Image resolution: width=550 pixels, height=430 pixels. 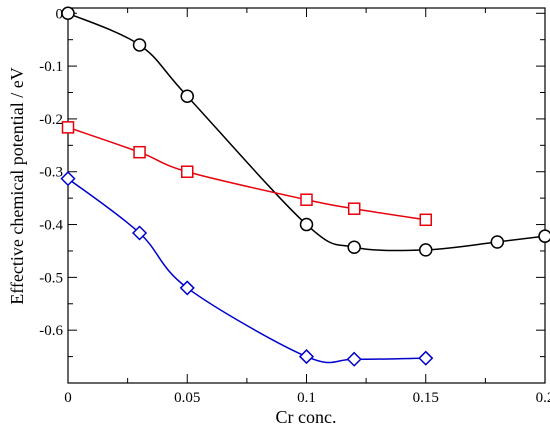 I want to click on y-tick-label: -0.1, so click(x=51, y=67).